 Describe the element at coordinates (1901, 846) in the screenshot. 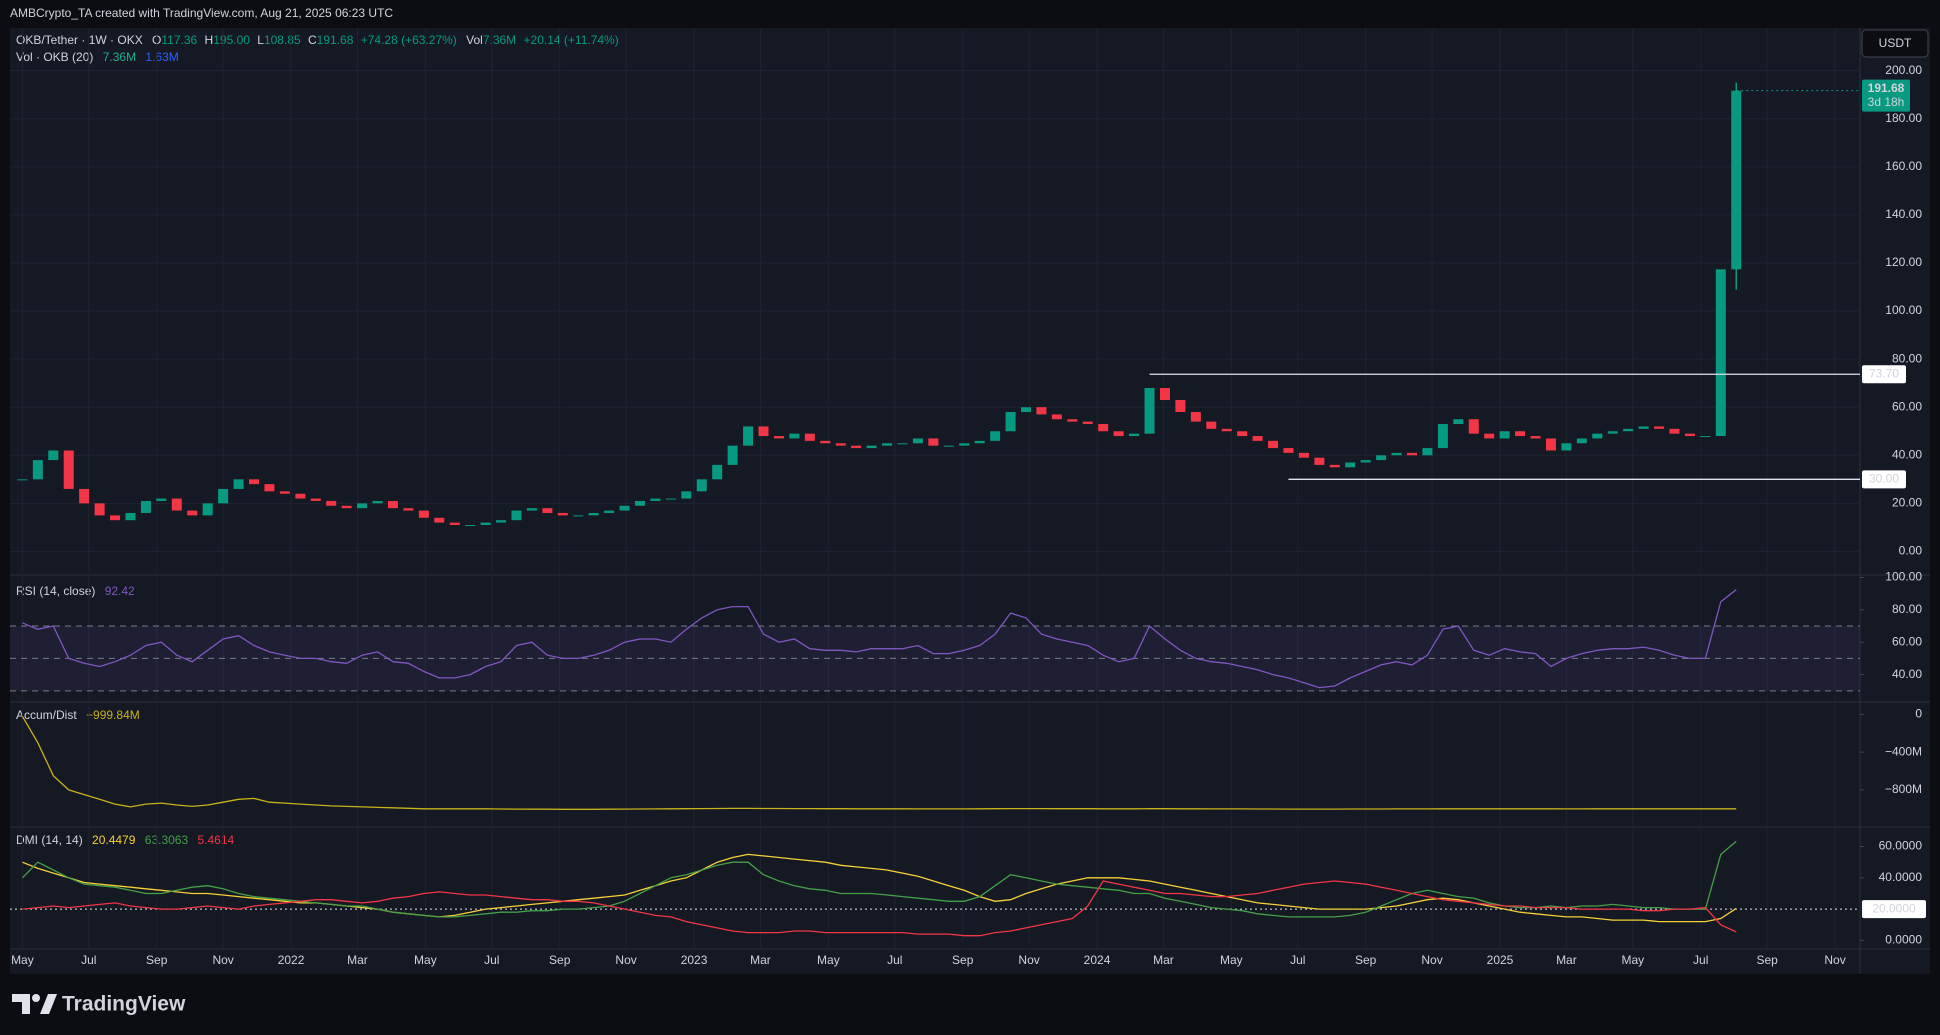

I see `y-tick-label: 60.0000` at that location.